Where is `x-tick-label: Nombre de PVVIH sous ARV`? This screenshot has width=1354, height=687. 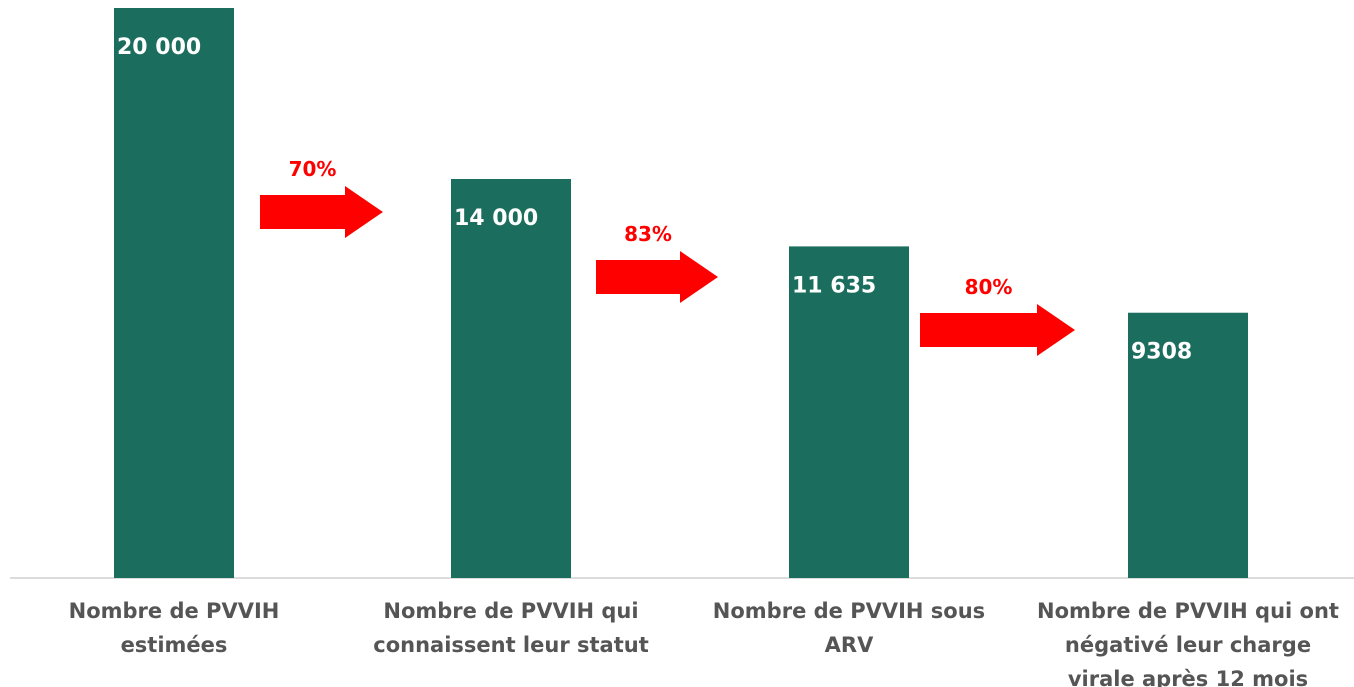
x-tick-label: Nombre de PVVIH sous ARV is located at coordinates (849, 628).